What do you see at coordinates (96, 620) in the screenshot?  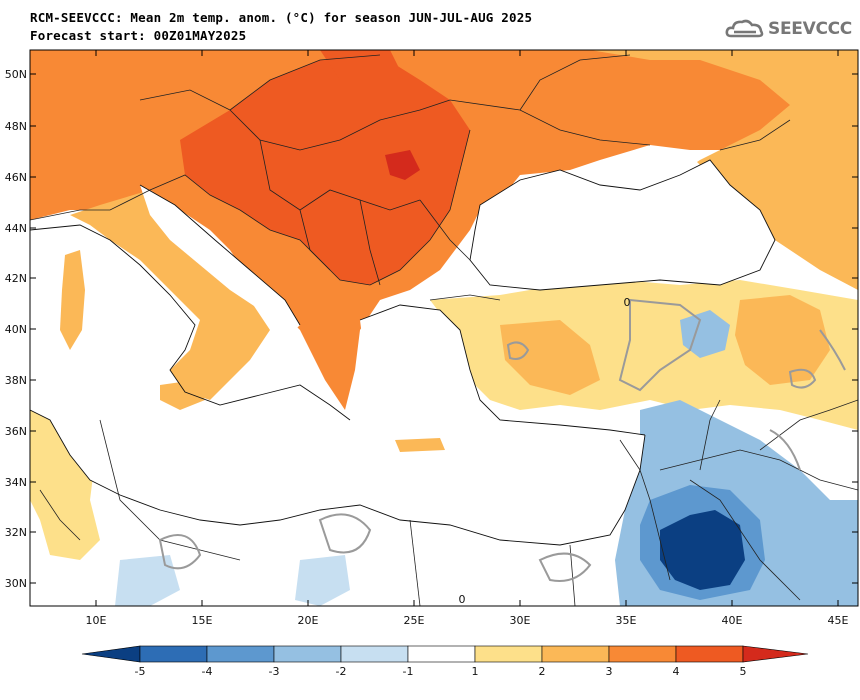 I see `x-tick-label: 10E` at bounding box center [96, 620].